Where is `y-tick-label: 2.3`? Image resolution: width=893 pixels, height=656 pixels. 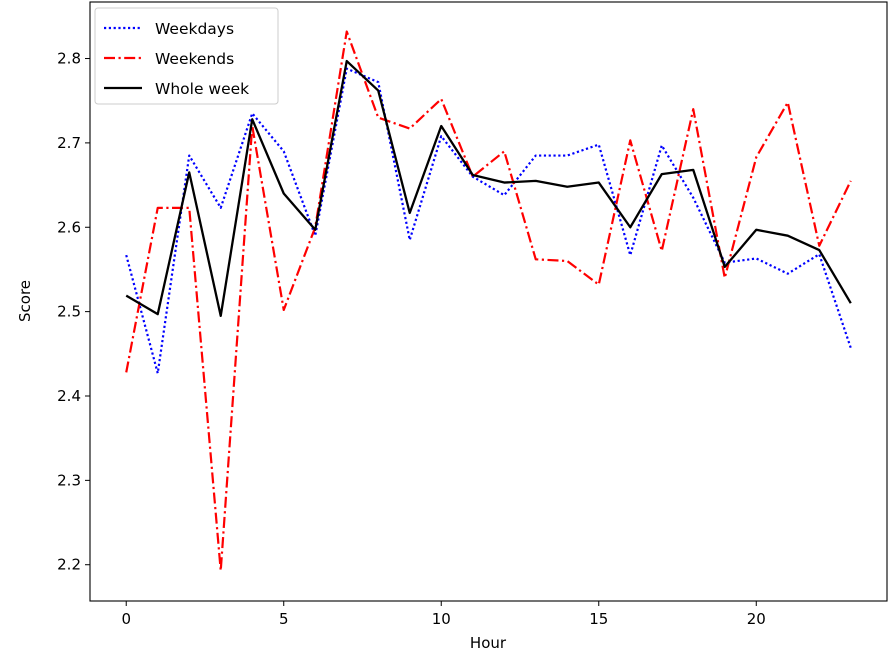
y-tick-label: 2.3 is located at coordinates (69, 480).